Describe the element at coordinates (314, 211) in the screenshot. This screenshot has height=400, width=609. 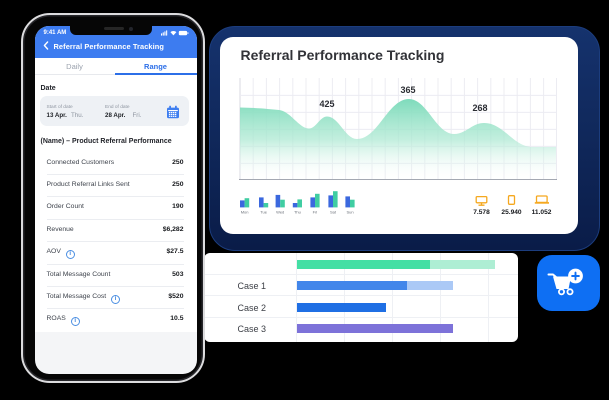
I see `svg-text: Fri` at that location.